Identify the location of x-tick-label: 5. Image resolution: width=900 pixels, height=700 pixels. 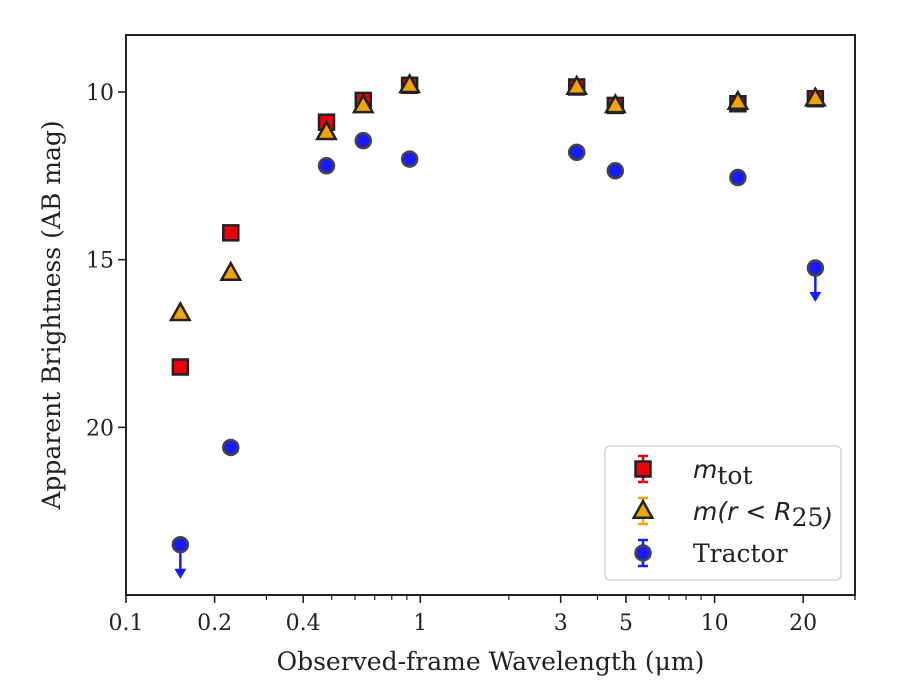
(626, 623).